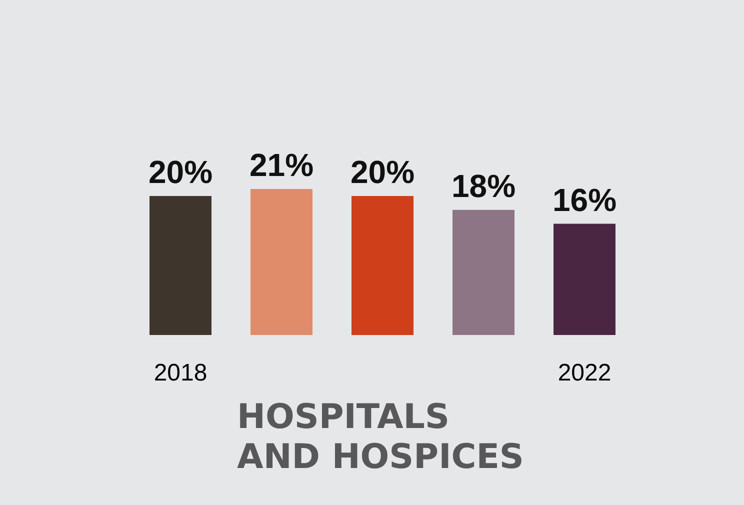 This screenshot has height=505, width=744. Describe the element at coordinates (181, 373) in the screenshot. I see `x-tick-label: 2018` at that location.